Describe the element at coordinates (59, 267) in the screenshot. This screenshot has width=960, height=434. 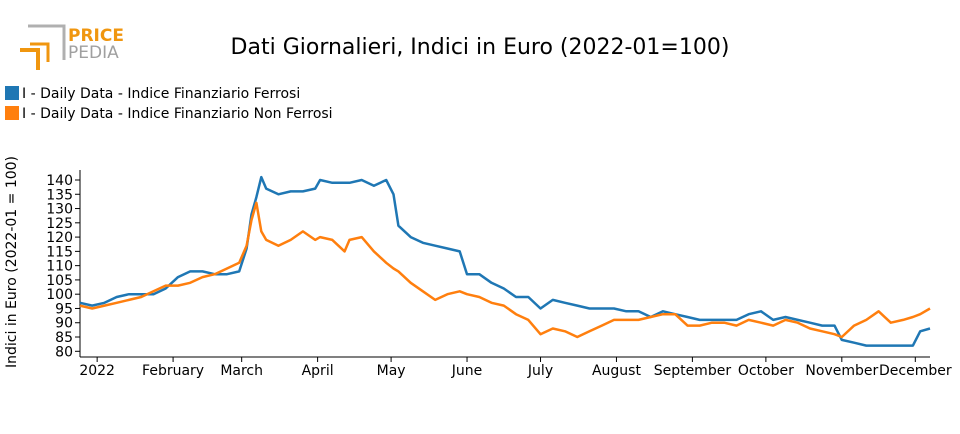
I see `y-tick-label: 110` at that location.